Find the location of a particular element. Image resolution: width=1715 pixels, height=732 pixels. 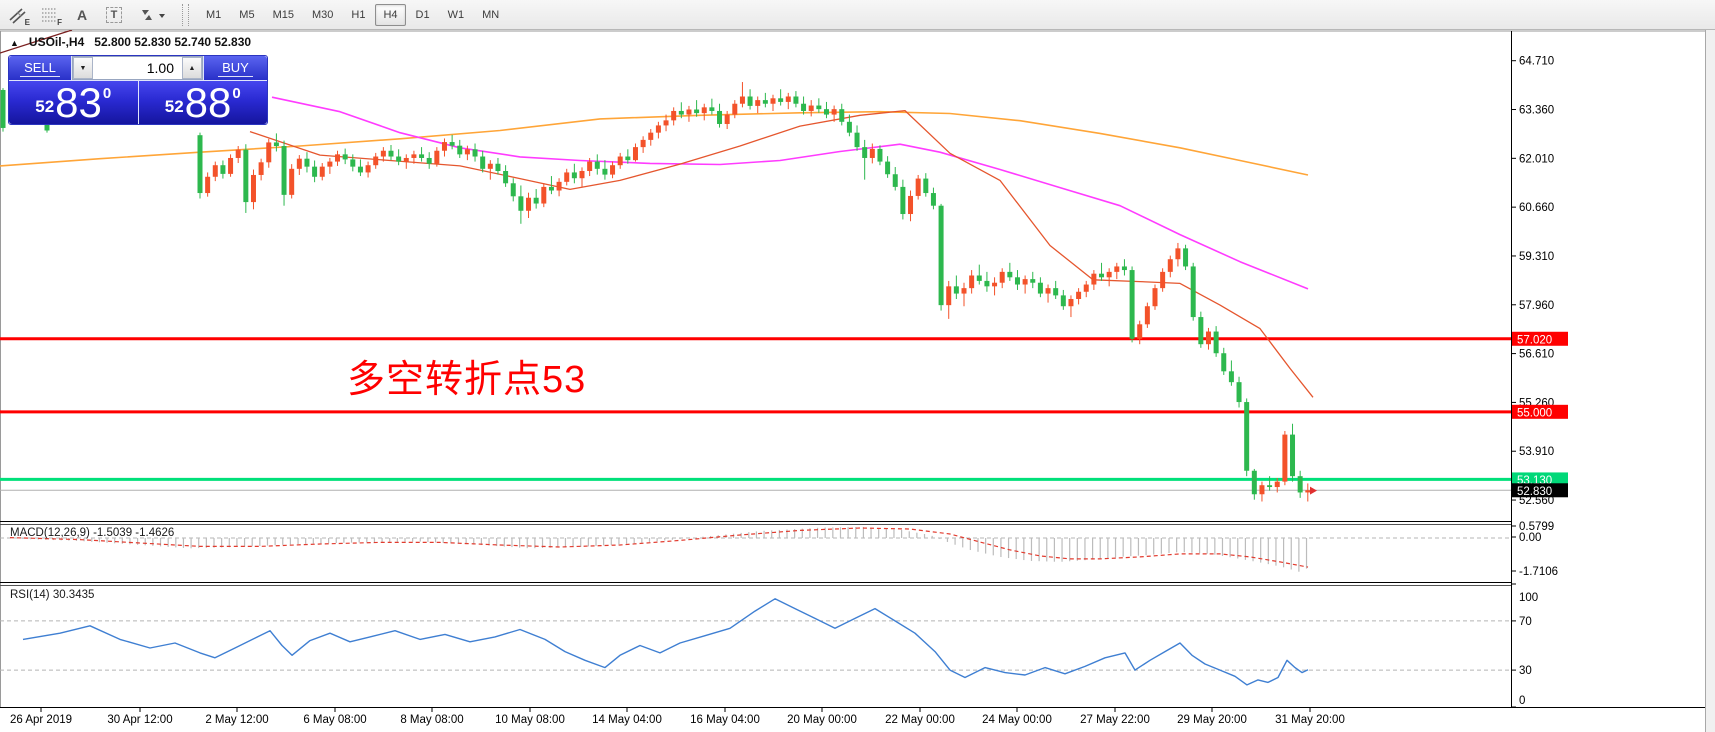

time-axis-label: 30 Apr 12:00 is located at coordinates (139, 720).